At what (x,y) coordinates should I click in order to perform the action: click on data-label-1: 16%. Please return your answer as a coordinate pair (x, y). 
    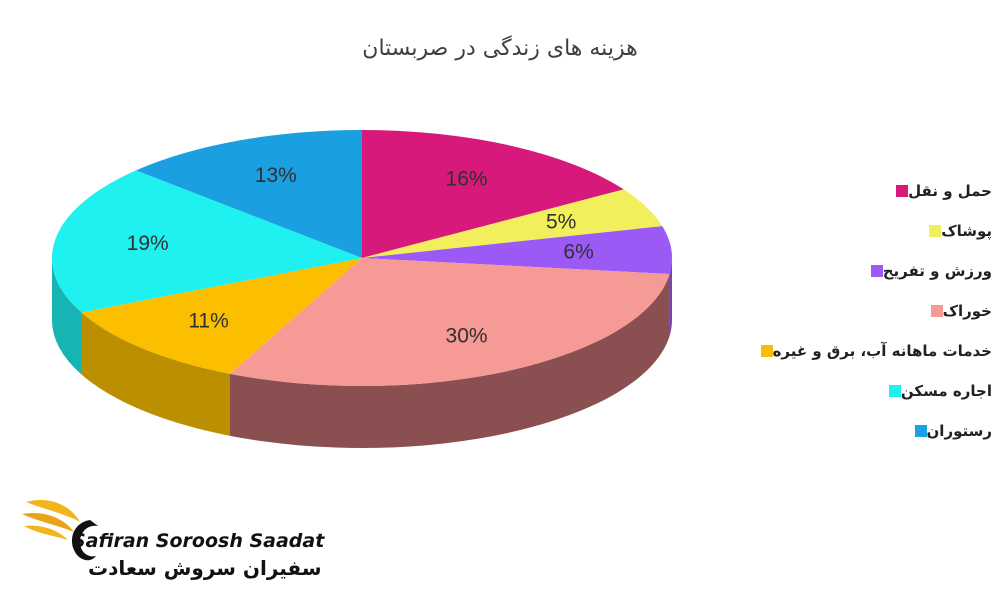
    Looking at the image, I should click on (467, 178).